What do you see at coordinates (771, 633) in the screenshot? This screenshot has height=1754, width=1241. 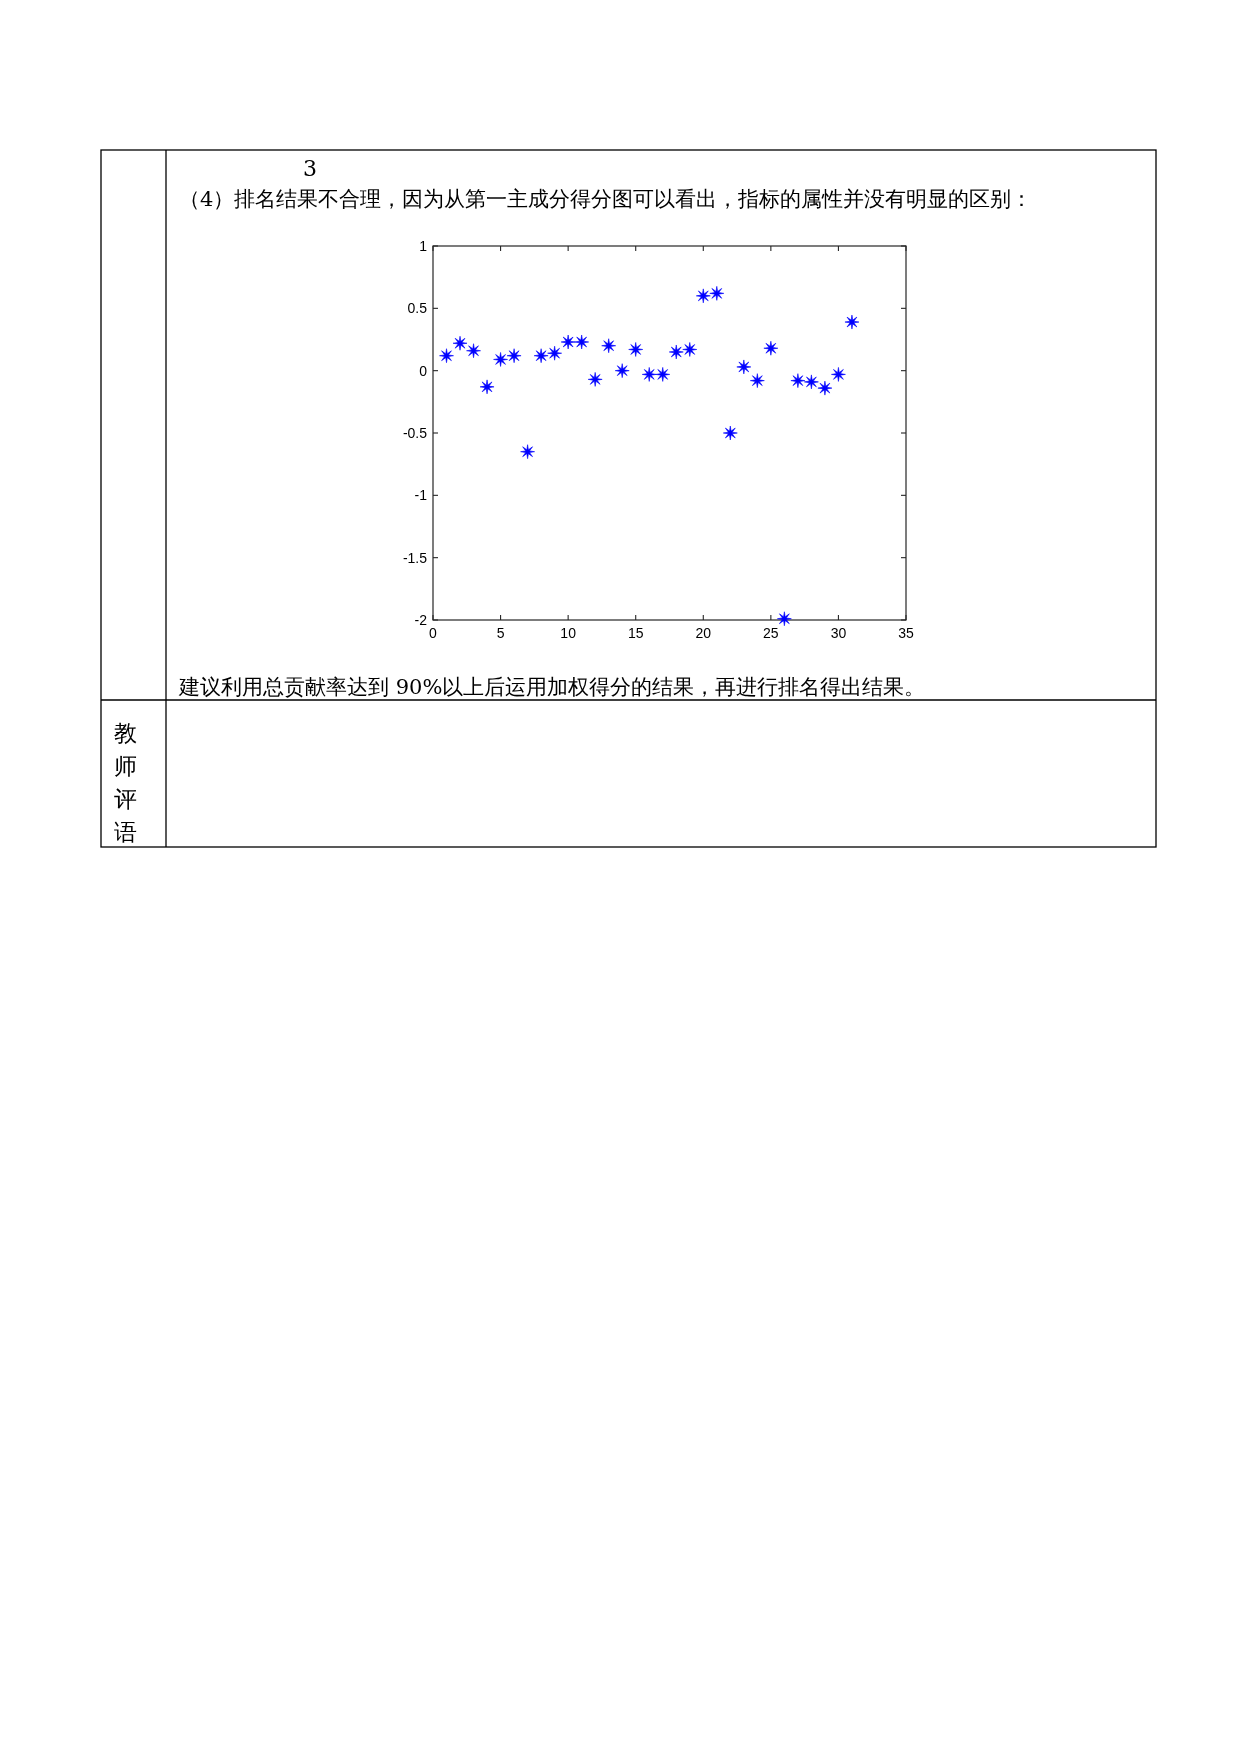 I see `x-tick-label: 25` at bounding box center [771, 633].